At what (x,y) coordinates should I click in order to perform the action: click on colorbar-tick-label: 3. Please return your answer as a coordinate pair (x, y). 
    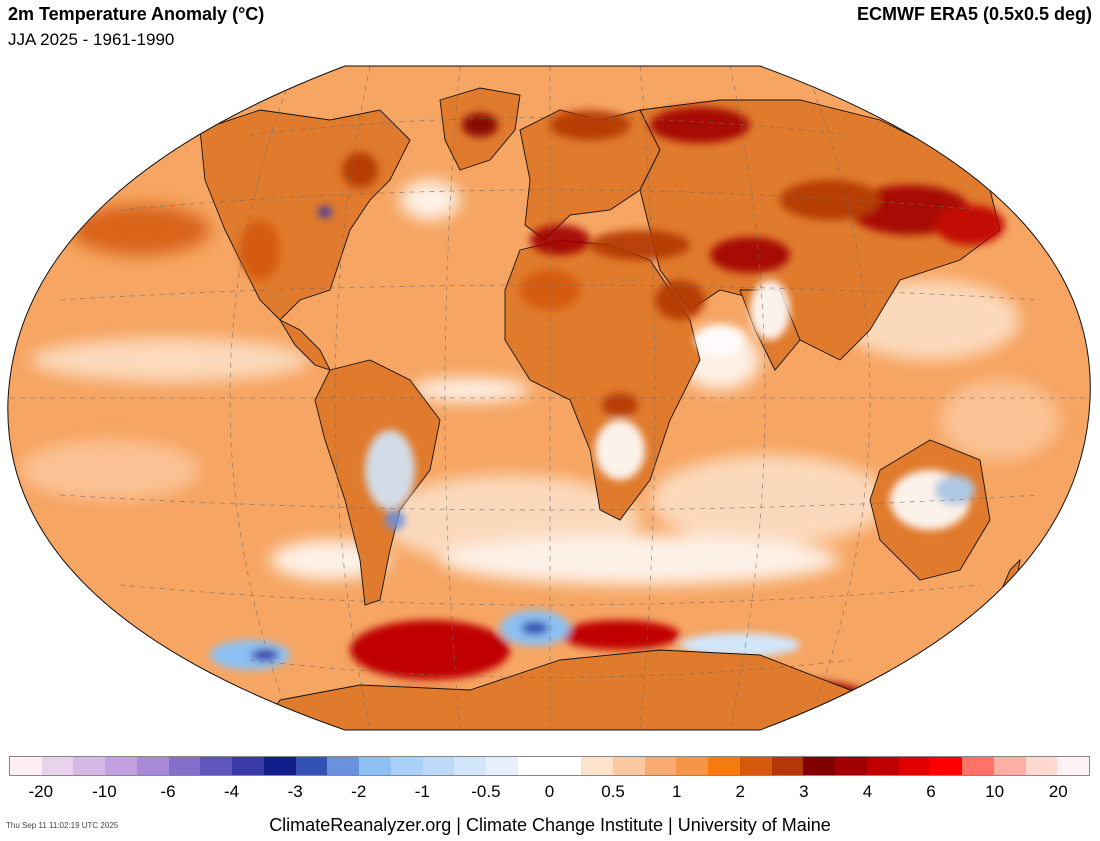
    Looking at the image, I should click on (804, 791).